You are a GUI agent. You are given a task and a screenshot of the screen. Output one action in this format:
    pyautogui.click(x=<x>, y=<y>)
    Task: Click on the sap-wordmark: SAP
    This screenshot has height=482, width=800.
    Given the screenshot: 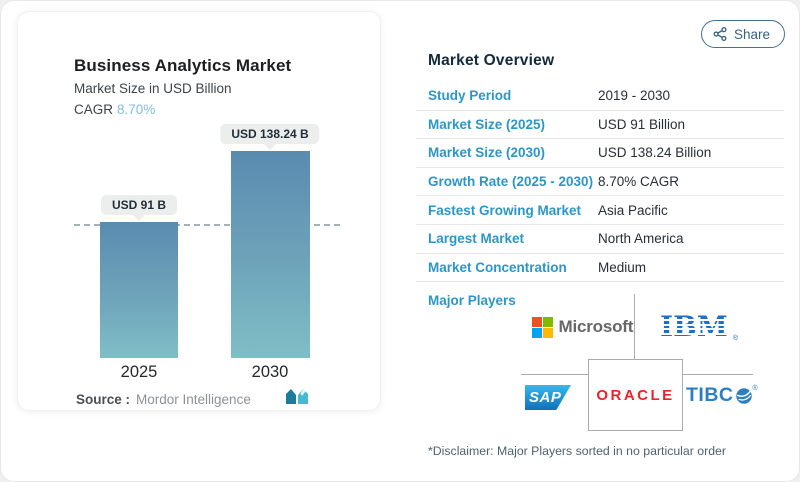 What is the action you would take?
    pyautogui.click(x=545, y=397)
    